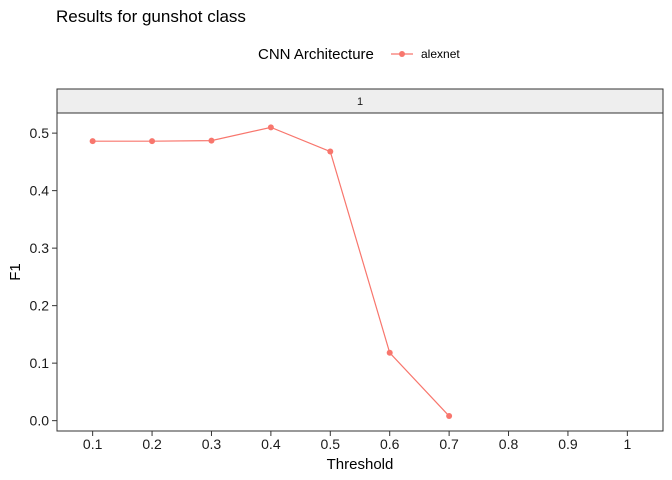  Describe the element at coordinates (40, 363) in the screenshot. I see `y-tick-label: 0.1` at that location.